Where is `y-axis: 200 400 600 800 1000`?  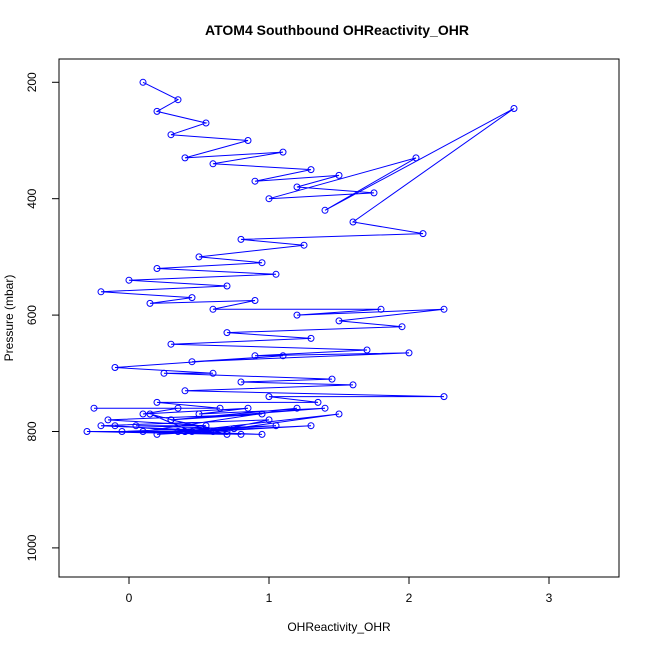
y-axis: 200 400 600 800 1000 is located at coordinates (42, 316).